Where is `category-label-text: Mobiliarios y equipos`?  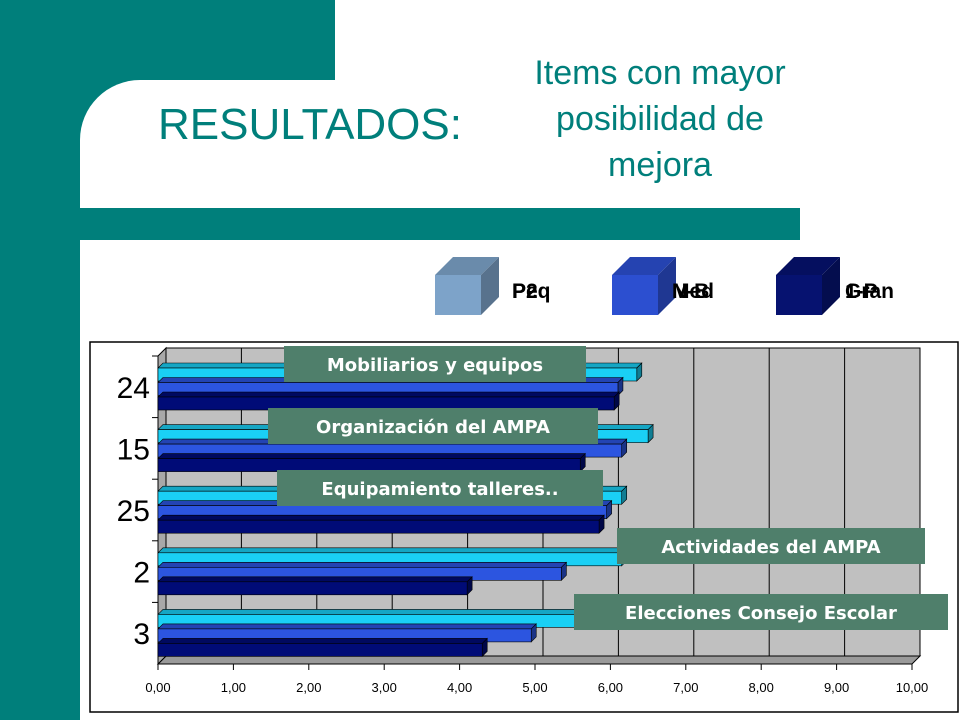
category-label-text: Mobiliarios y equipos is located at coordinates (435, 365).